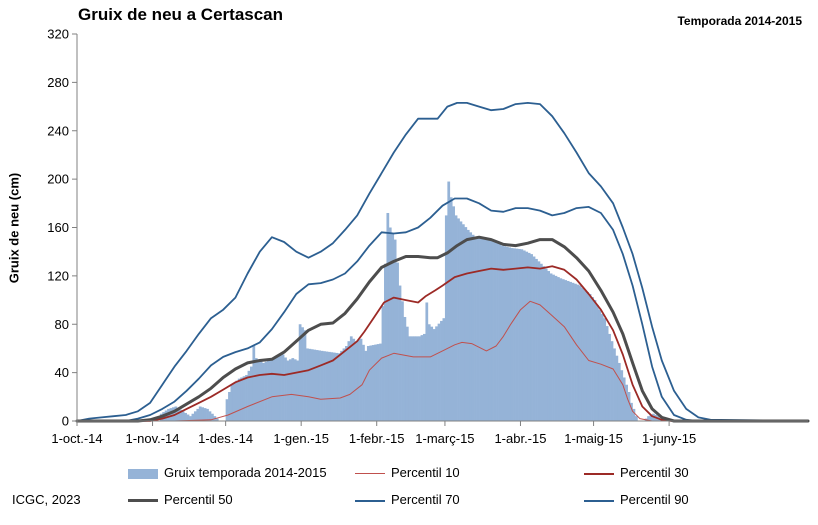 The width and height of the screenshot is (818, 525). What do you see at coordinates (654, 472) in the screenshot?
I see `legend-label-p30: Percentil 30` at bounding box center [654, 472].